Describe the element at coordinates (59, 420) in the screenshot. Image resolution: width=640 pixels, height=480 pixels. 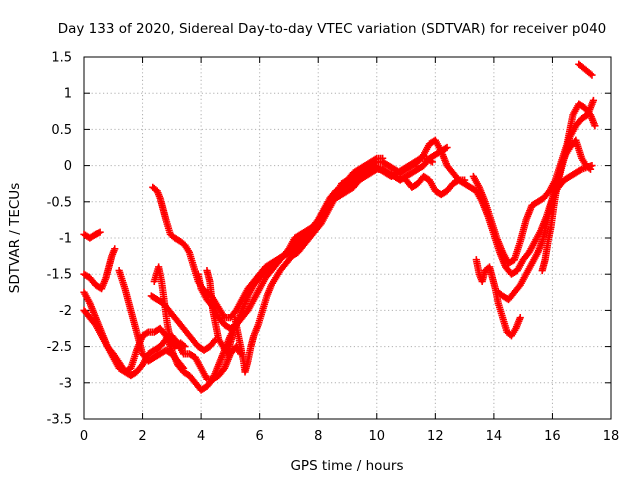
I see `y-tick-label: -3.5` at that location.